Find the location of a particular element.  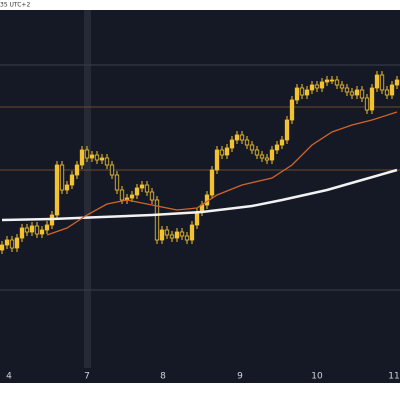

x-tick-label: 10 is located at coordinates (317, 377).